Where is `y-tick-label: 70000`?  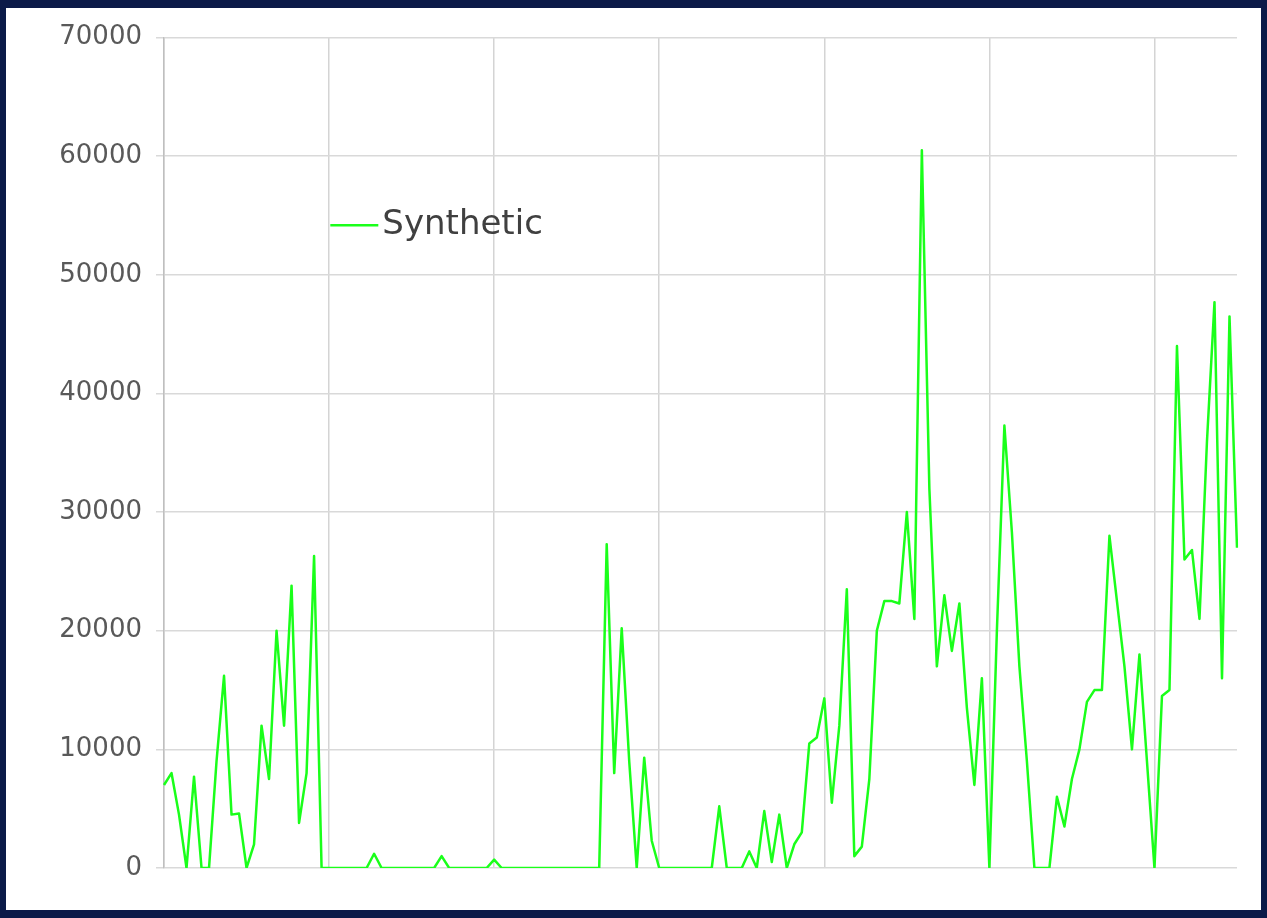 y-tick-label: 70000 is located at coordinates (100, 35).